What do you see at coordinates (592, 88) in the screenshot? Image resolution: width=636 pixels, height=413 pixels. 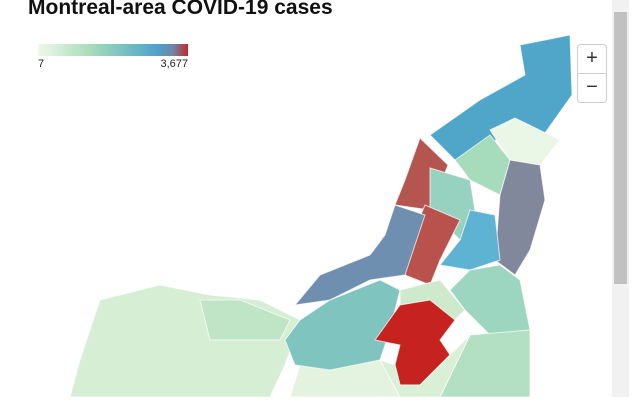 I see `zoom-out-button: −` at bounding box center [592, 88].